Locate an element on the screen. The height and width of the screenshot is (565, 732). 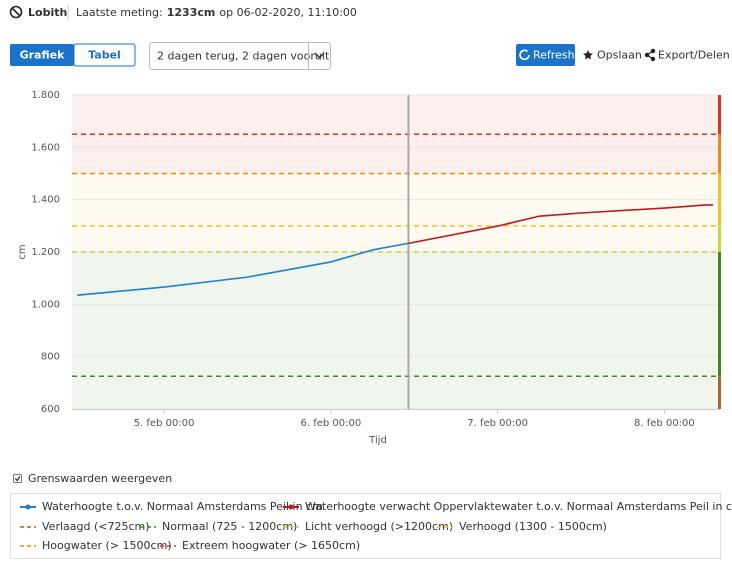
location-icon is located at coordinates (16, 12).